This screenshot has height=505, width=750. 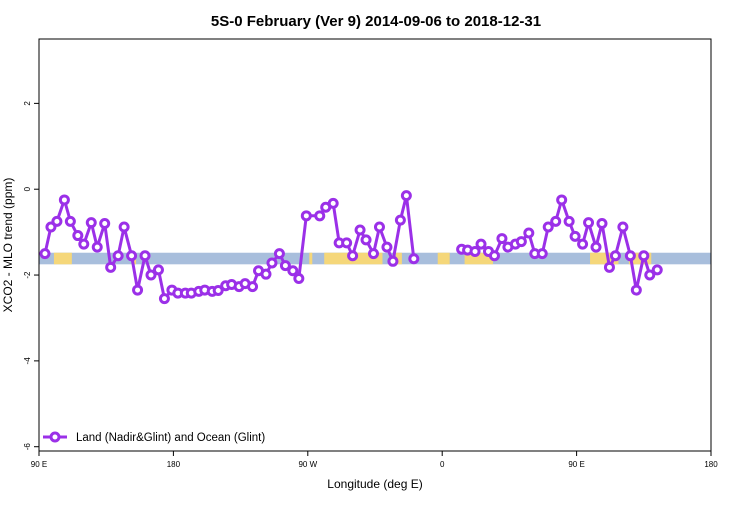 I want to click on y-tick-label: 0, so click(x=27, y=188).